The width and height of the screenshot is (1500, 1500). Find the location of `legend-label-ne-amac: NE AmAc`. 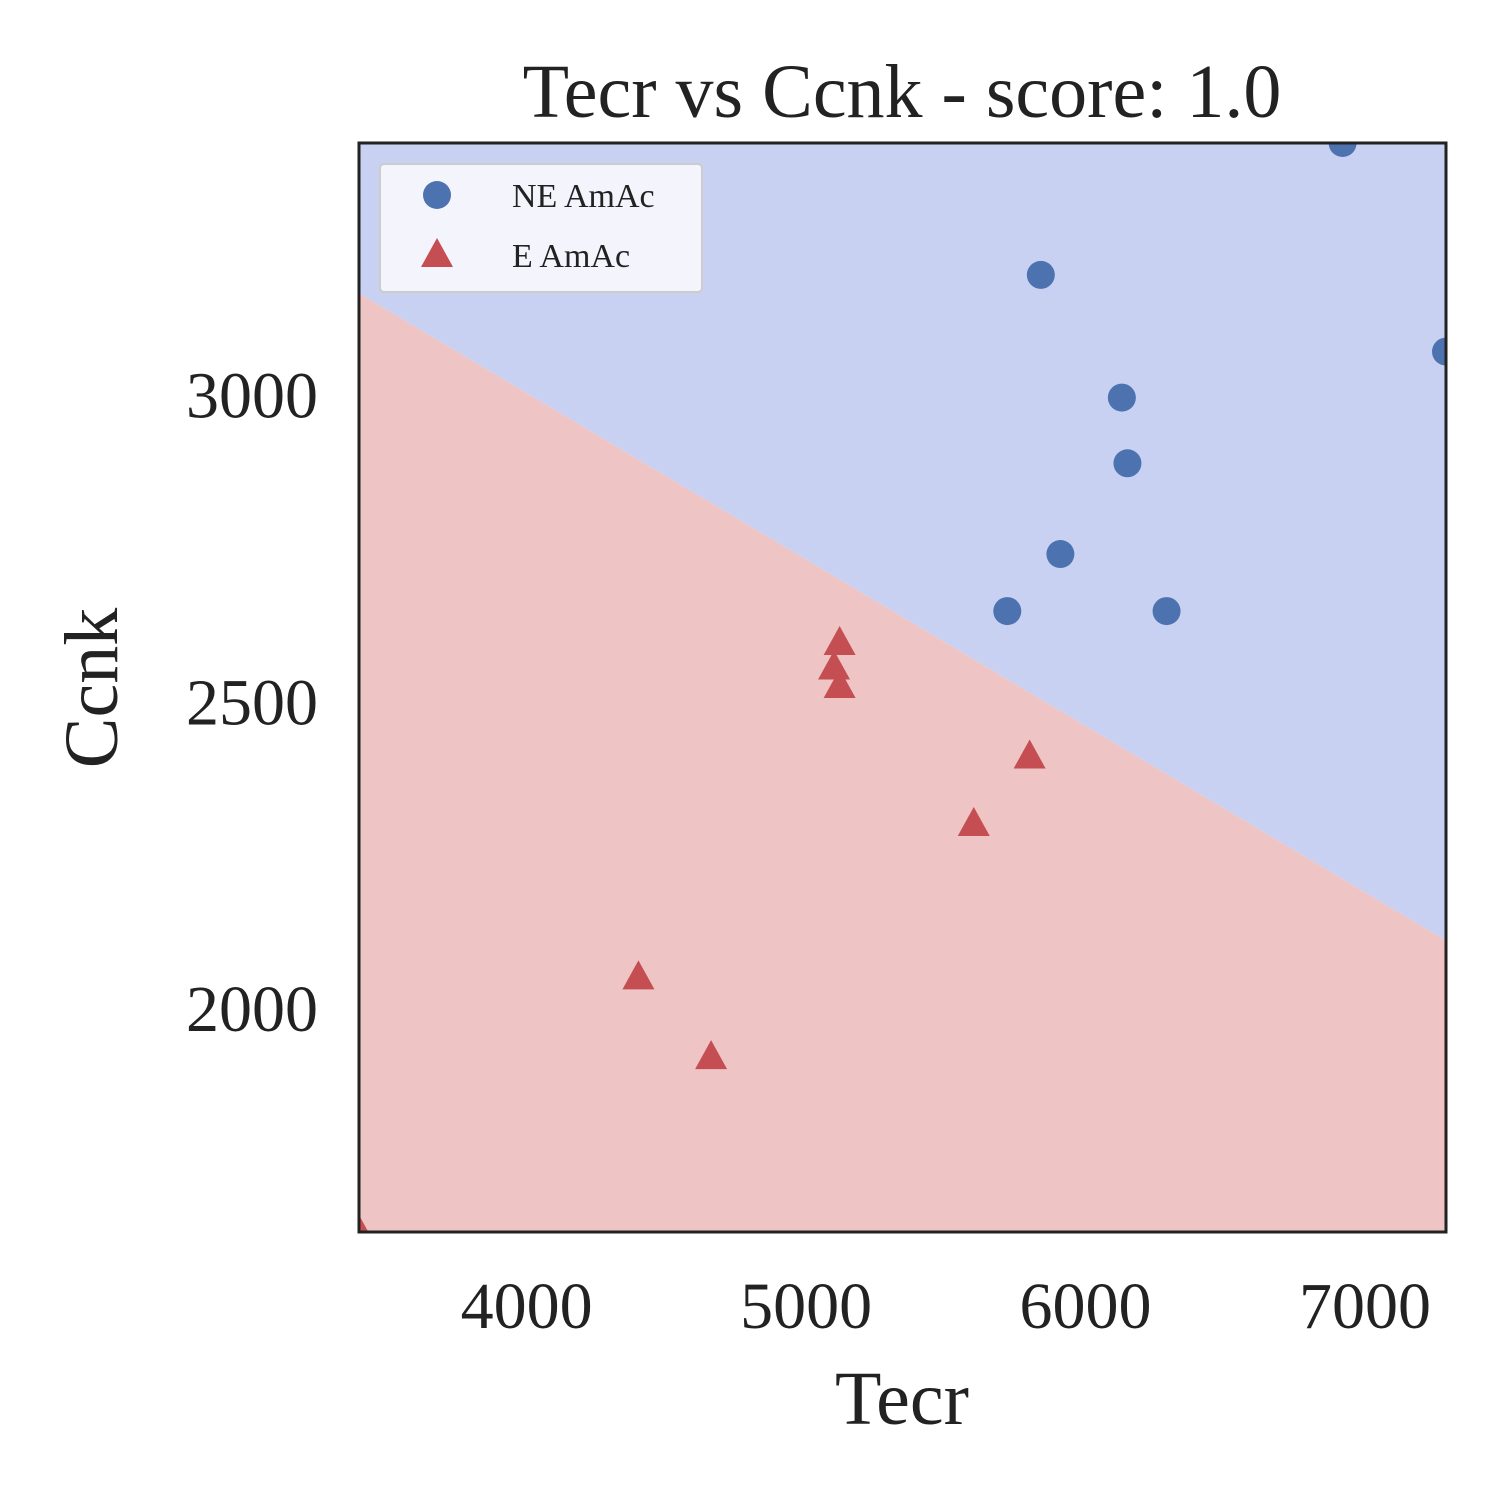

legend-label-ne-amac: NE AmAc is located at coordinates (583, 196).